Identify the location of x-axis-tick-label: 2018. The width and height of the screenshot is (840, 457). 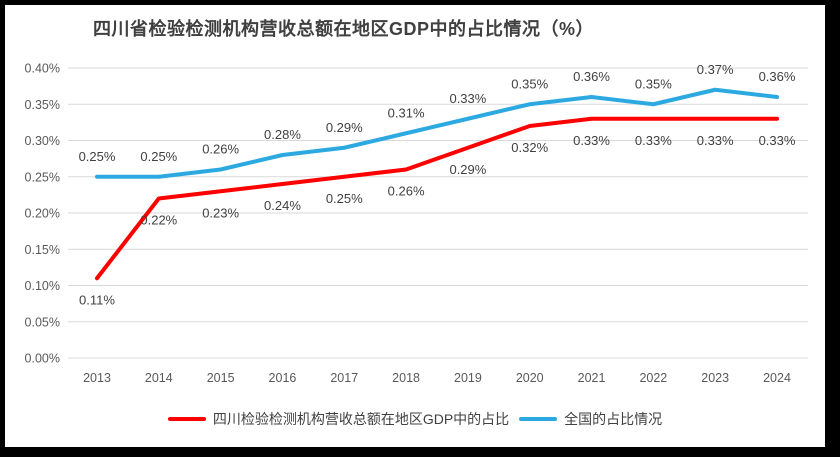
(406, 378).